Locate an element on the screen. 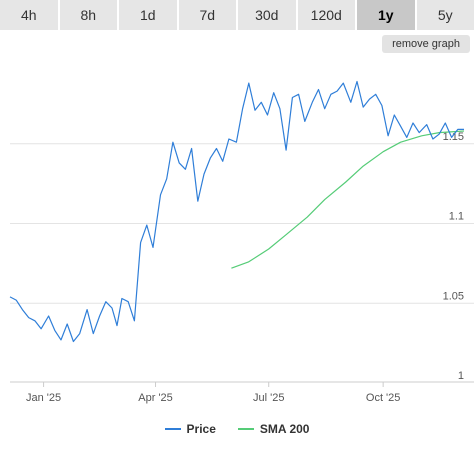 The width and height of the screenshot is (474, 455). legend-item-price: Price is located at coordinates (190, 429).